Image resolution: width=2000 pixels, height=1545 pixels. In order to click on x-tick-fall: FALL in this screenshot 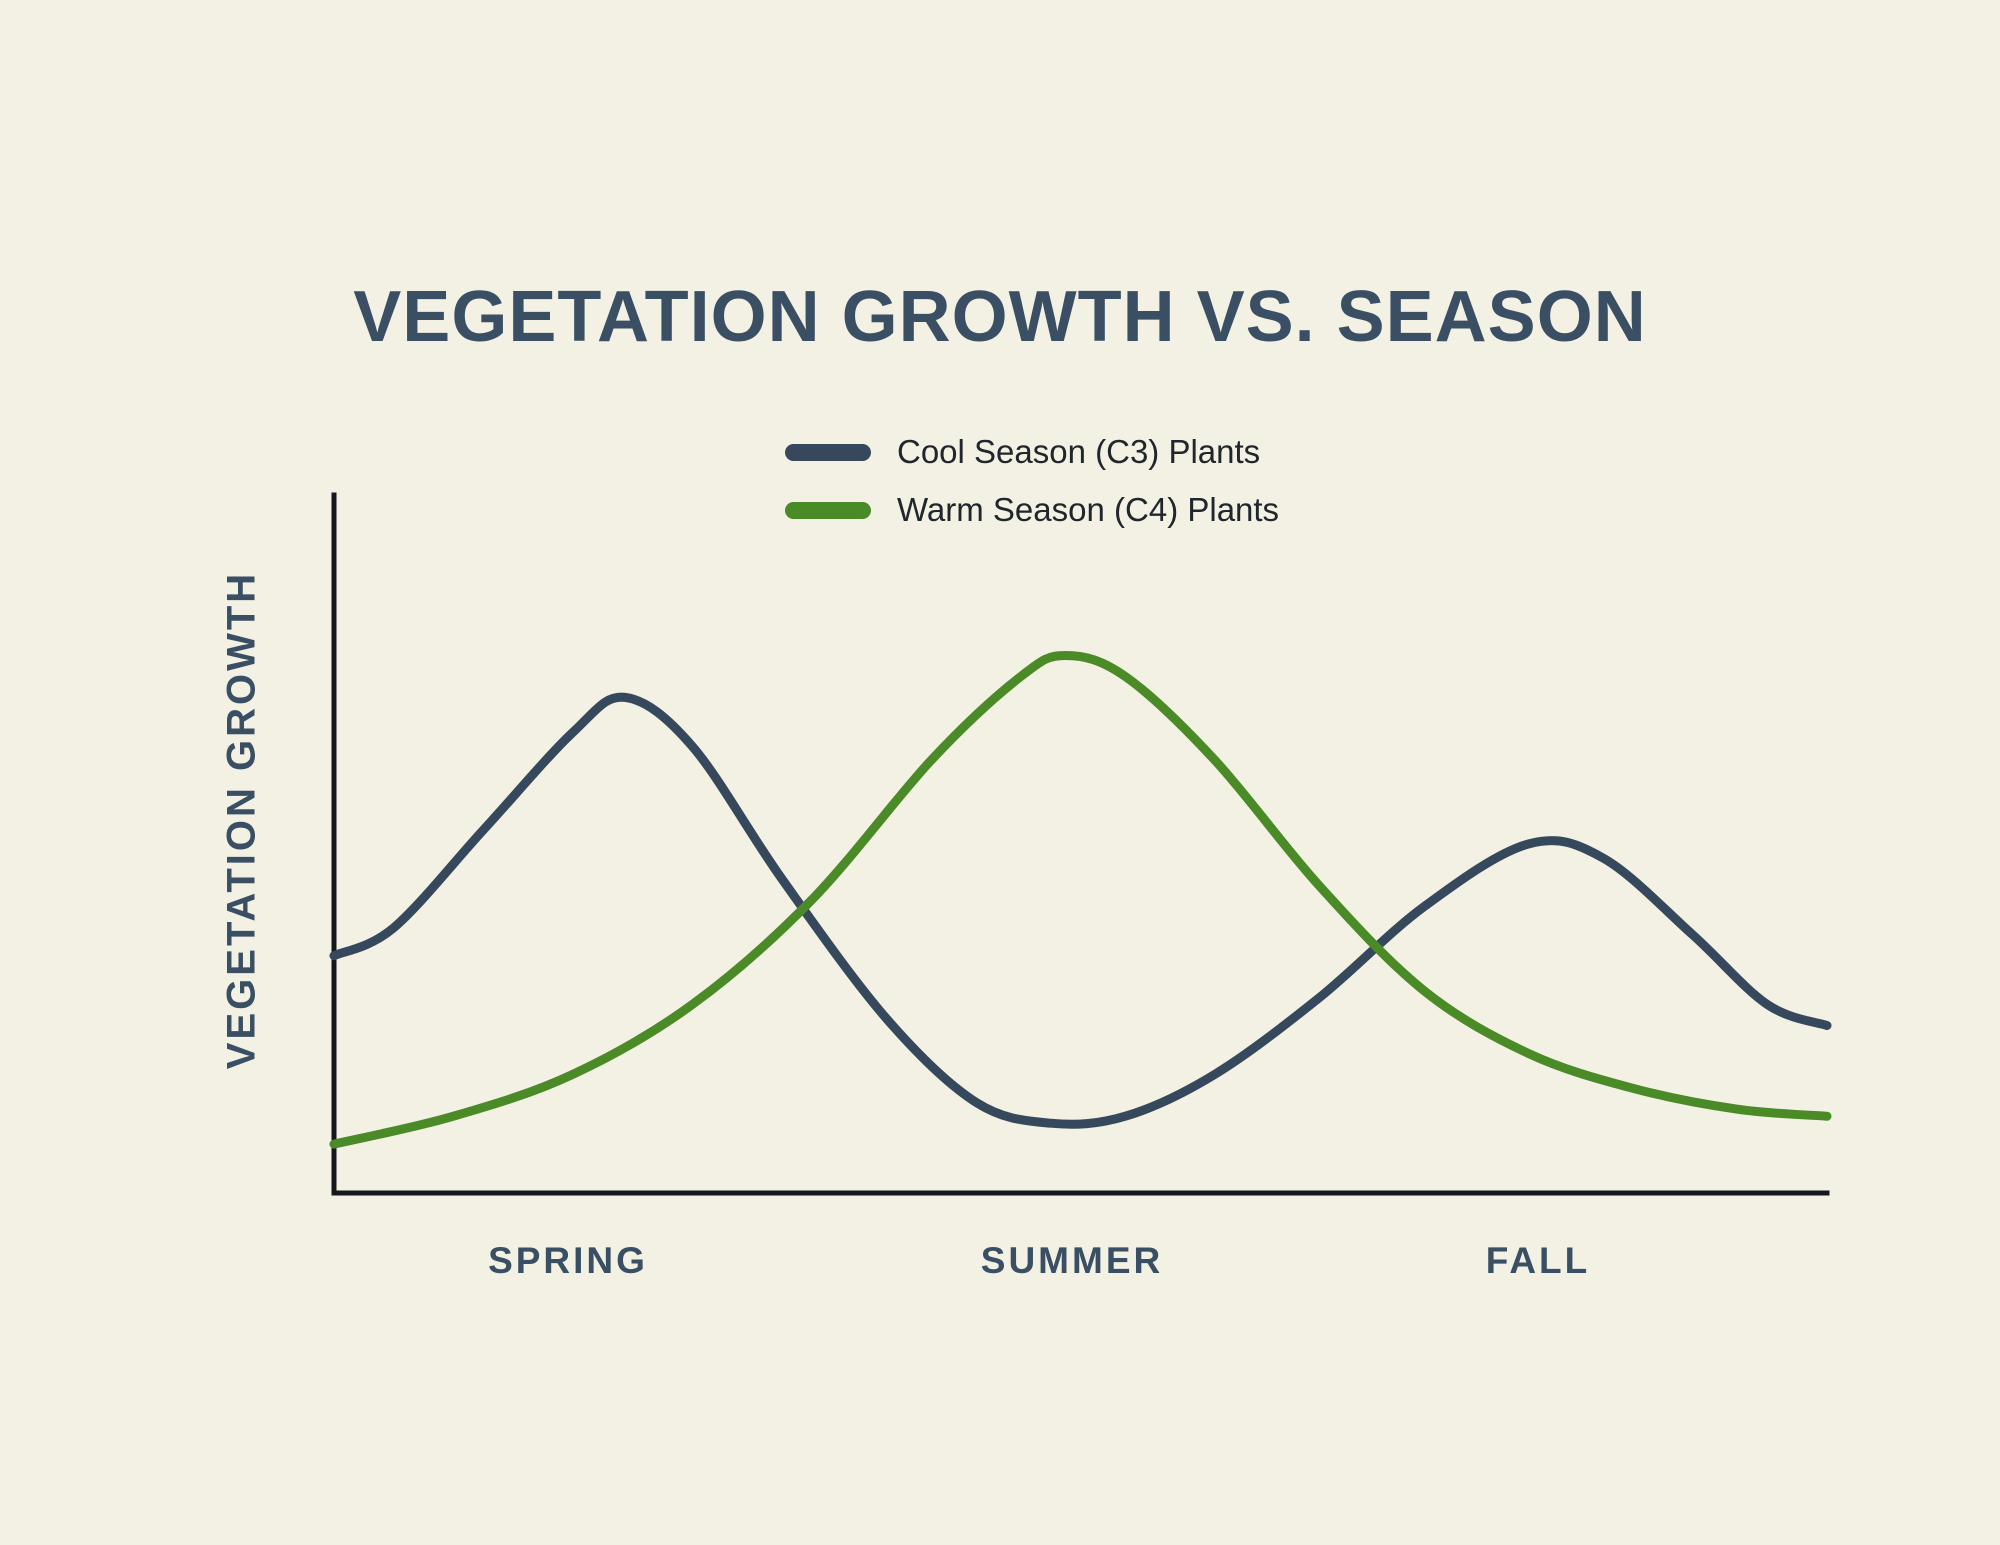, I will do `click(1538, 1260)`.